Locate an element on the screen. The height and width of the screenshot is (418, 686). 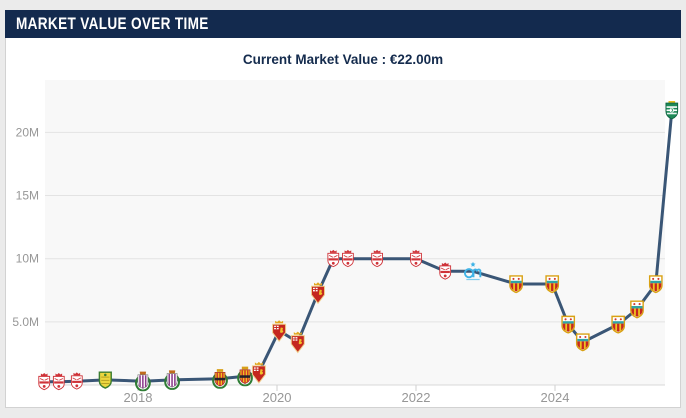
x-axis-label: 2024 is located at coordinates (555, 397).